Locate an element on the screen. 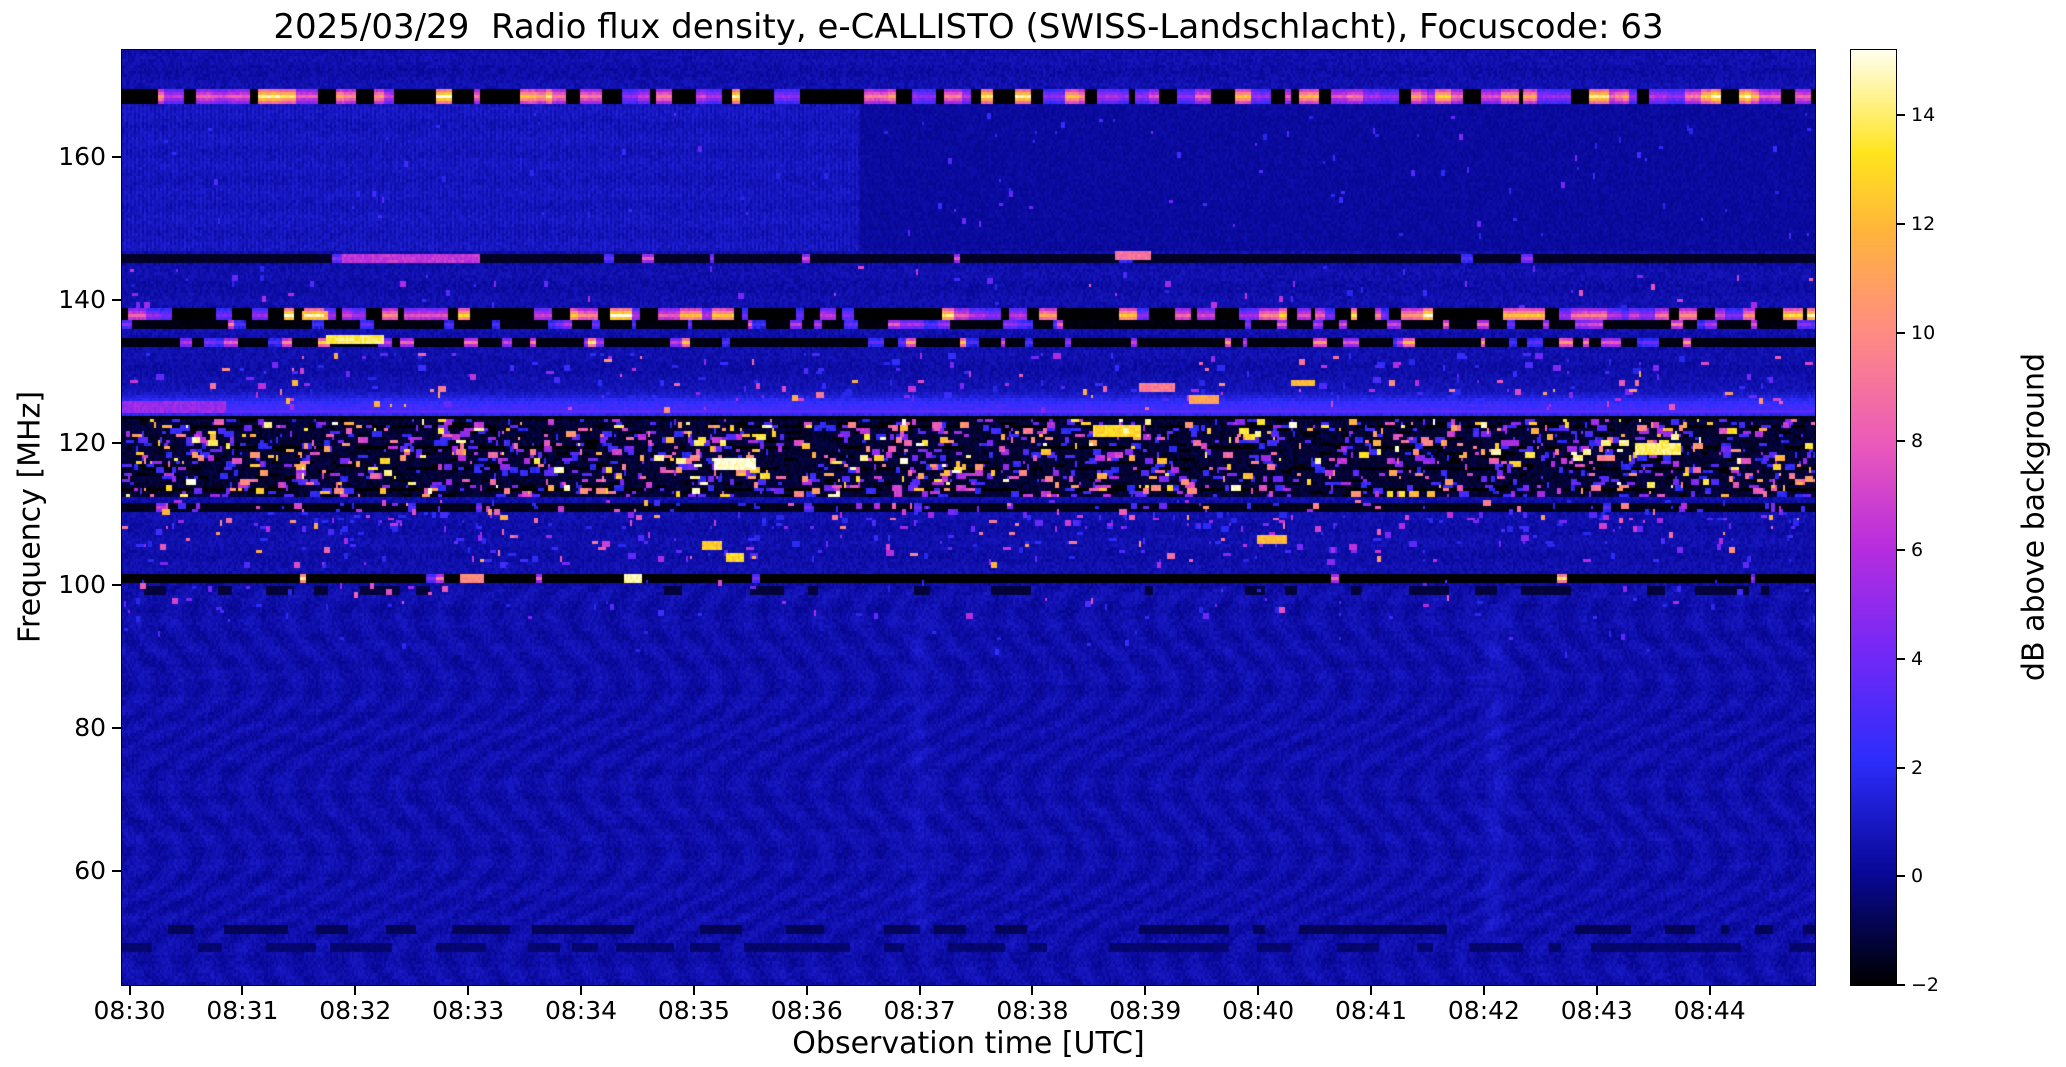 The image size is (2066, 1067). x-tick-label: 08:37 is located at coordinates (919, 1010).